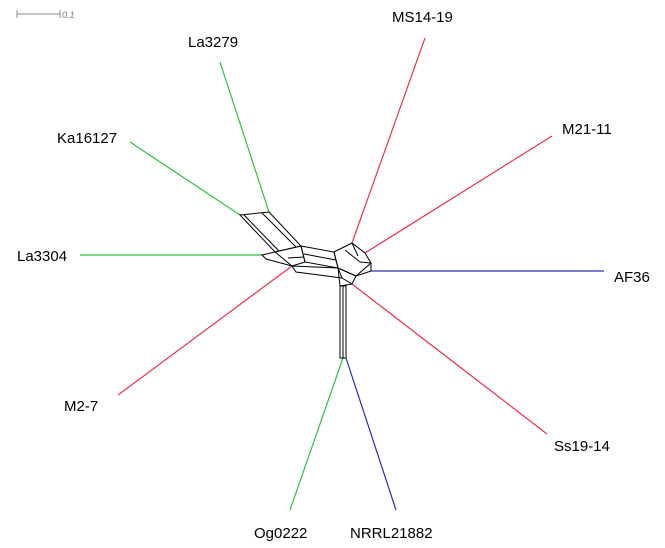 This screenshot has height=548, width=665. What do you see at coordinates (316, 434) in the screenshot?
I see `branch-Og0222` at bounding box center [316, 434].